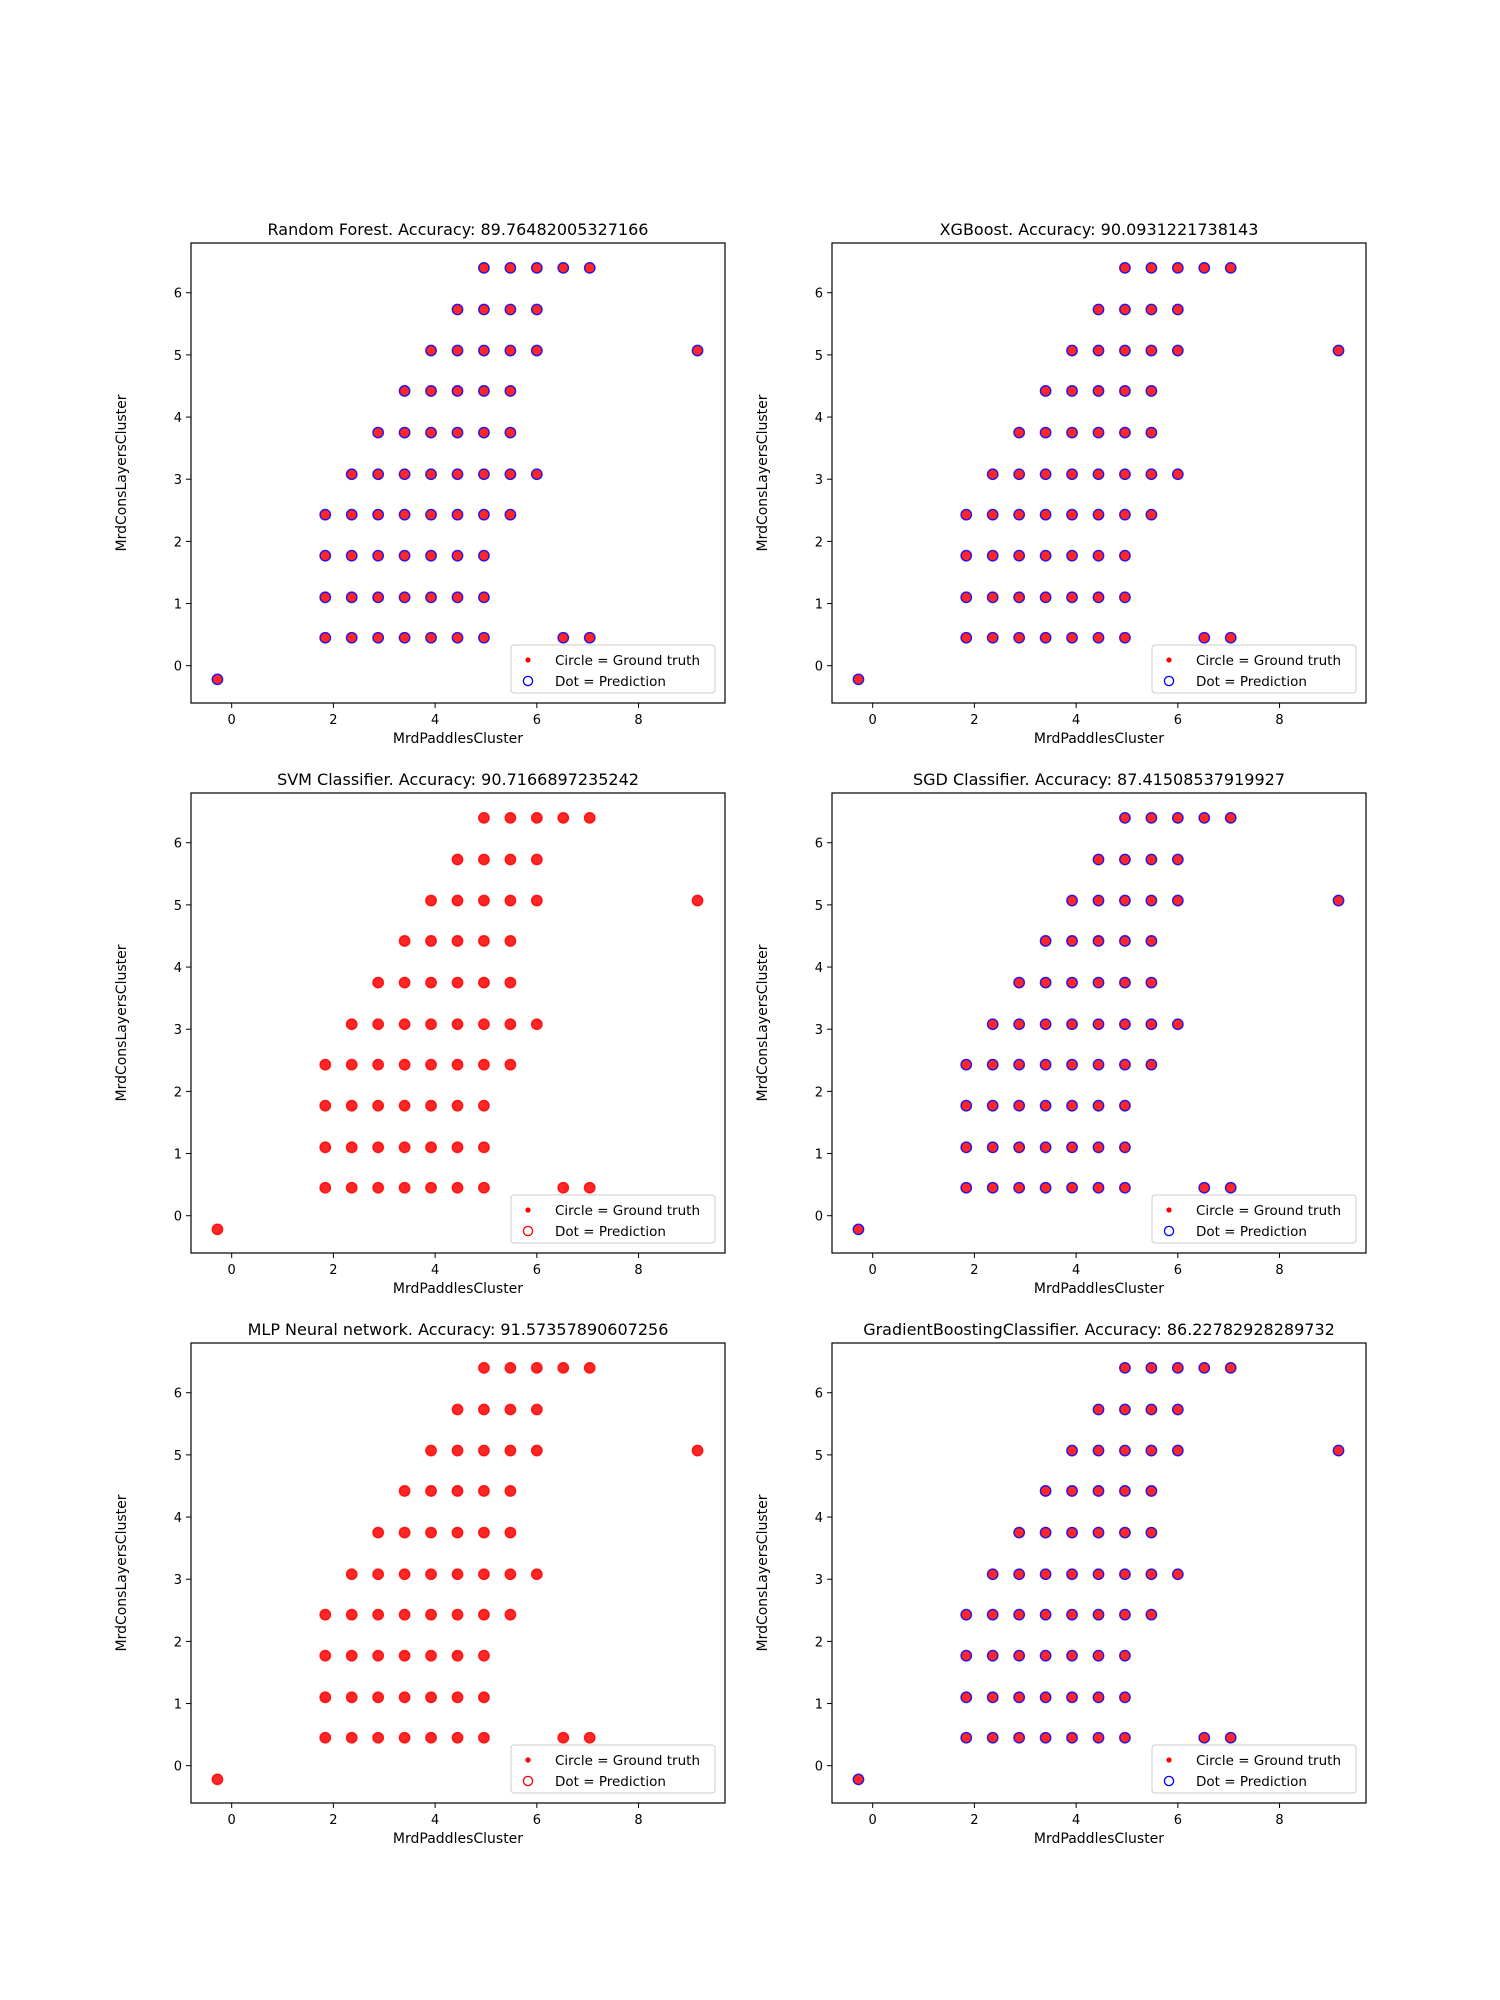  Describe the element at coordinates (974, 1820) in the screenshot. I see `x-tick-label: 2` at that location.